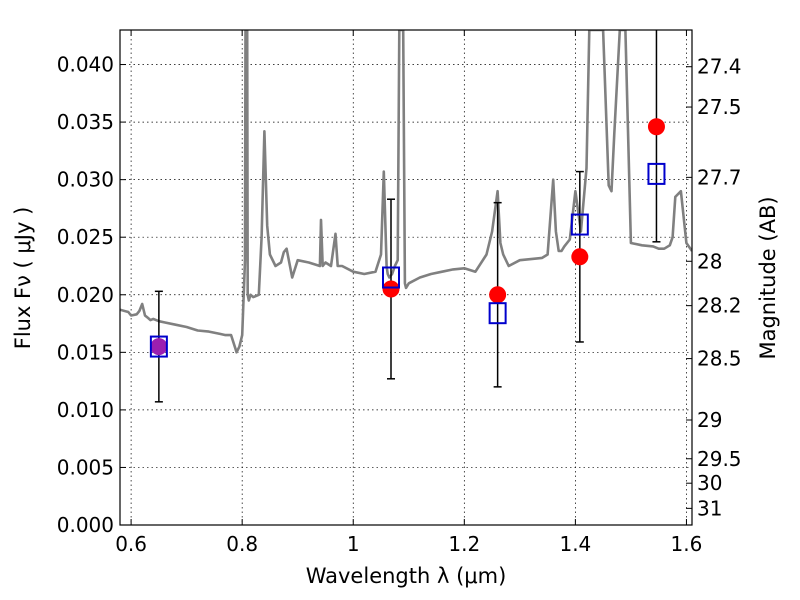 This screenshot has width=800, height=600. I want to click on mag-tick-label: 29, so click(709, 420).